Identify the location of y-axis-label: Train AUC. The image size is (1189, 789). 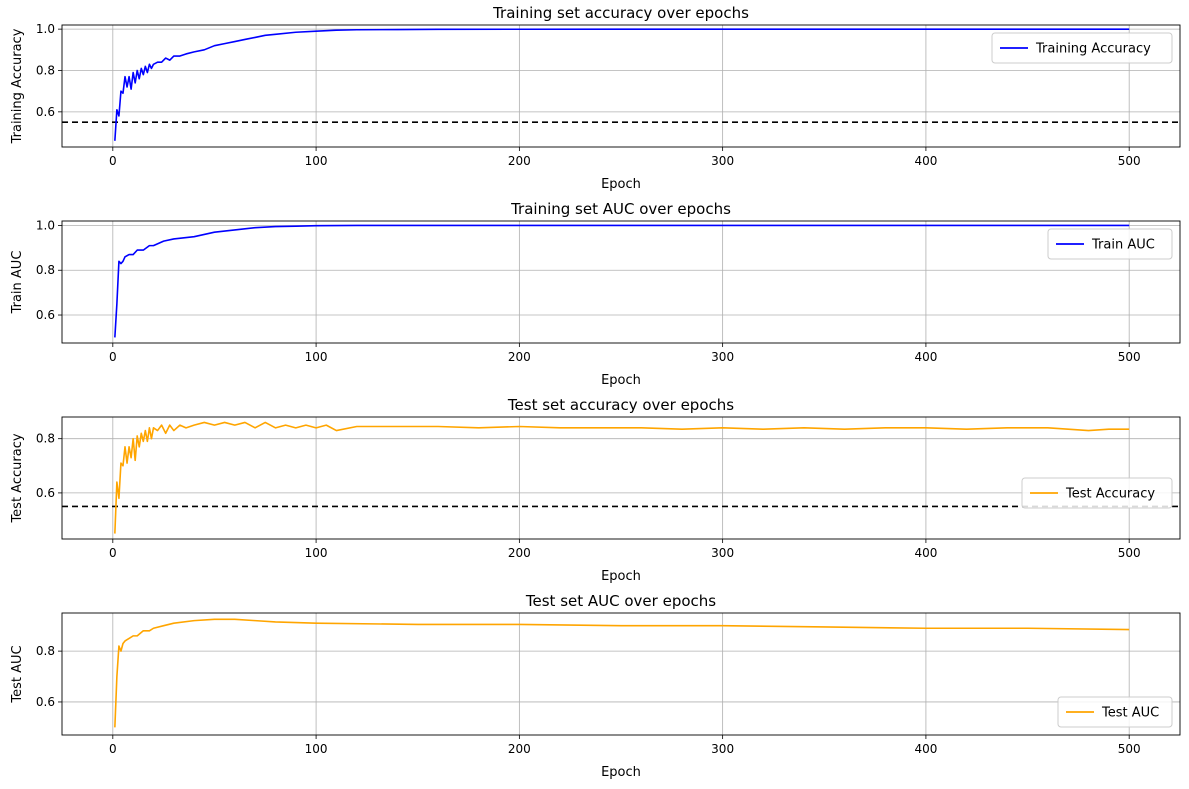
(17, 283).